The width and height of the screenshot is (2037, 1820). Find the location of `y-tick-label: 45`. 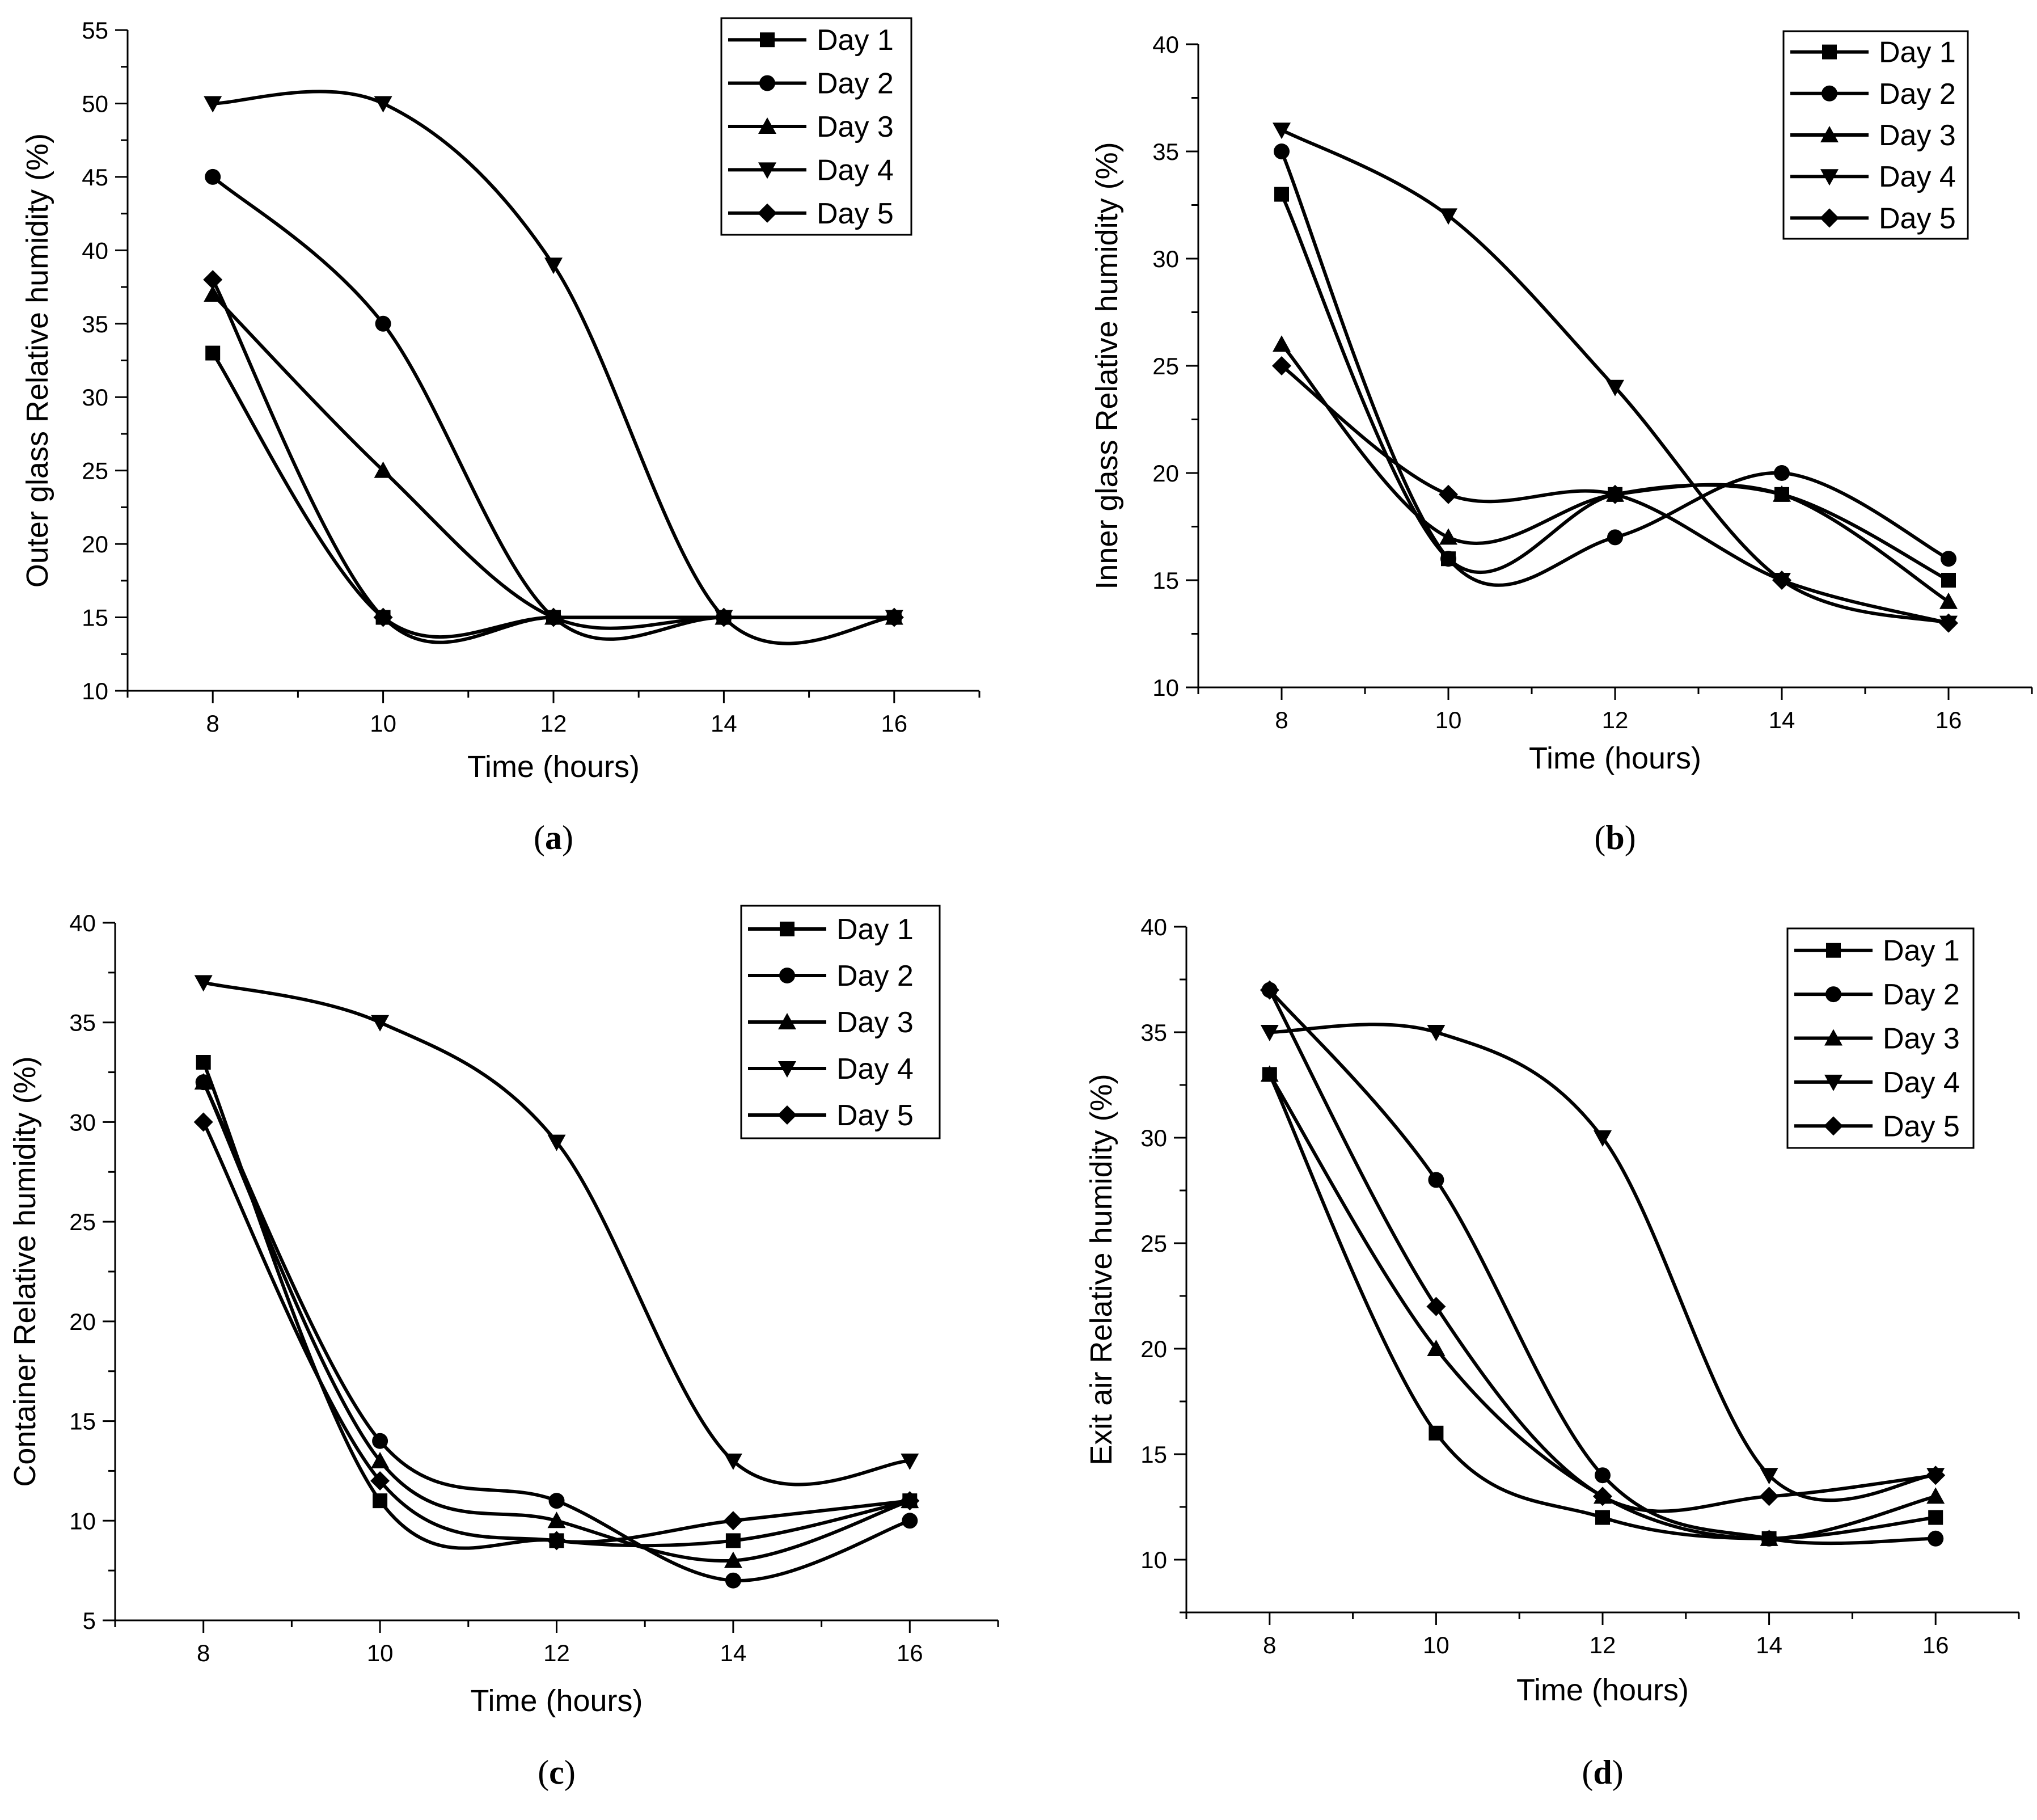

y-tick-label: 45 is located at coordinates (95, 177).